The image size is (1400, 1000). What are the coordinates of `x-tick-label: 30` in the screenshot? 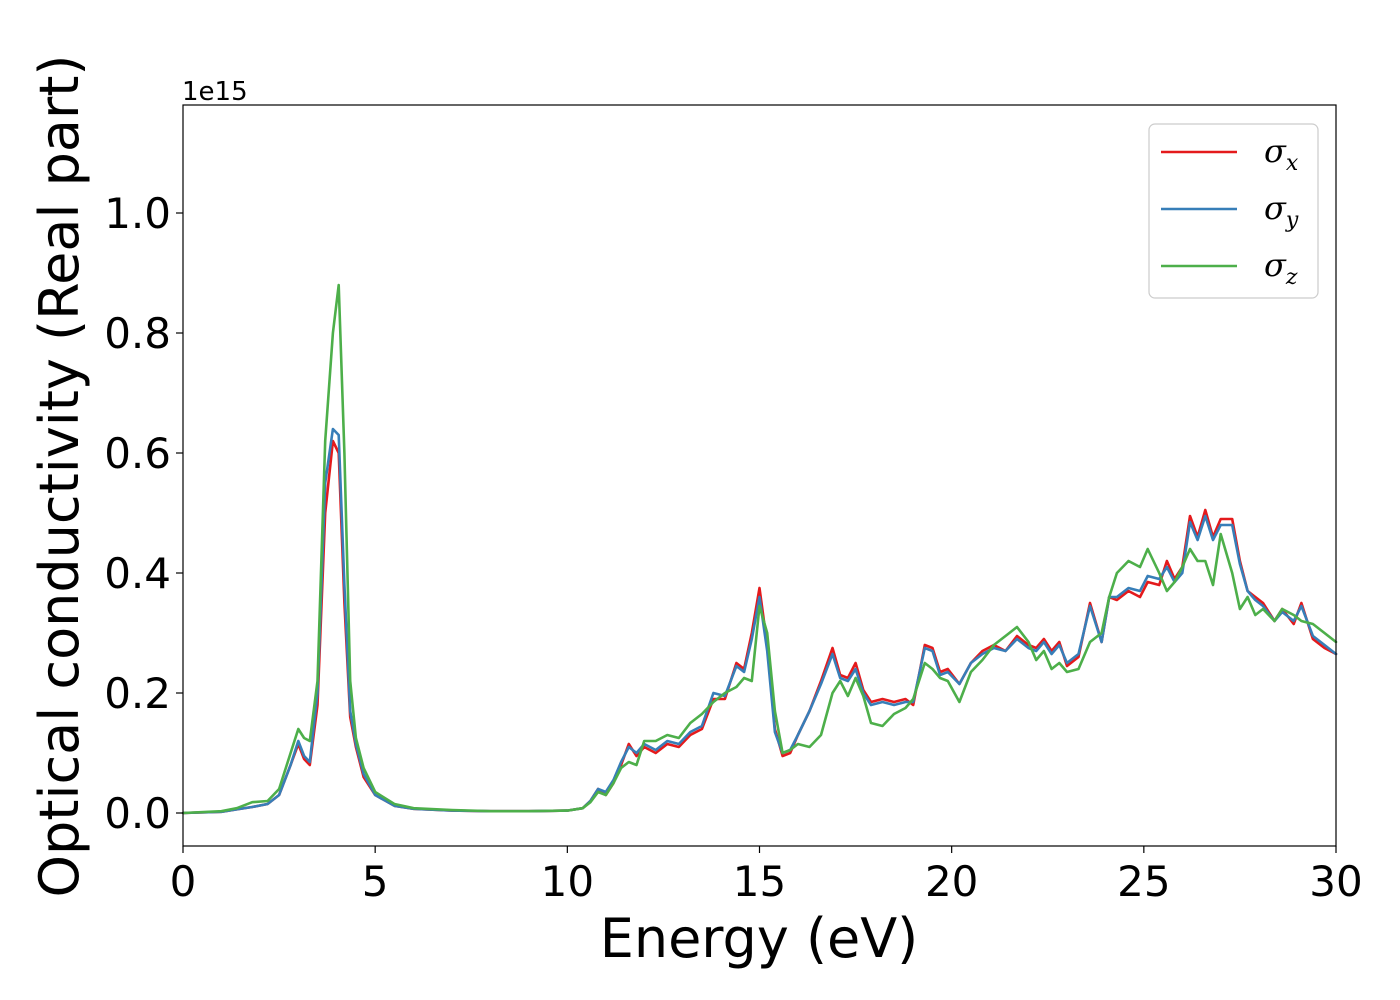 It's located at (1335, 881).